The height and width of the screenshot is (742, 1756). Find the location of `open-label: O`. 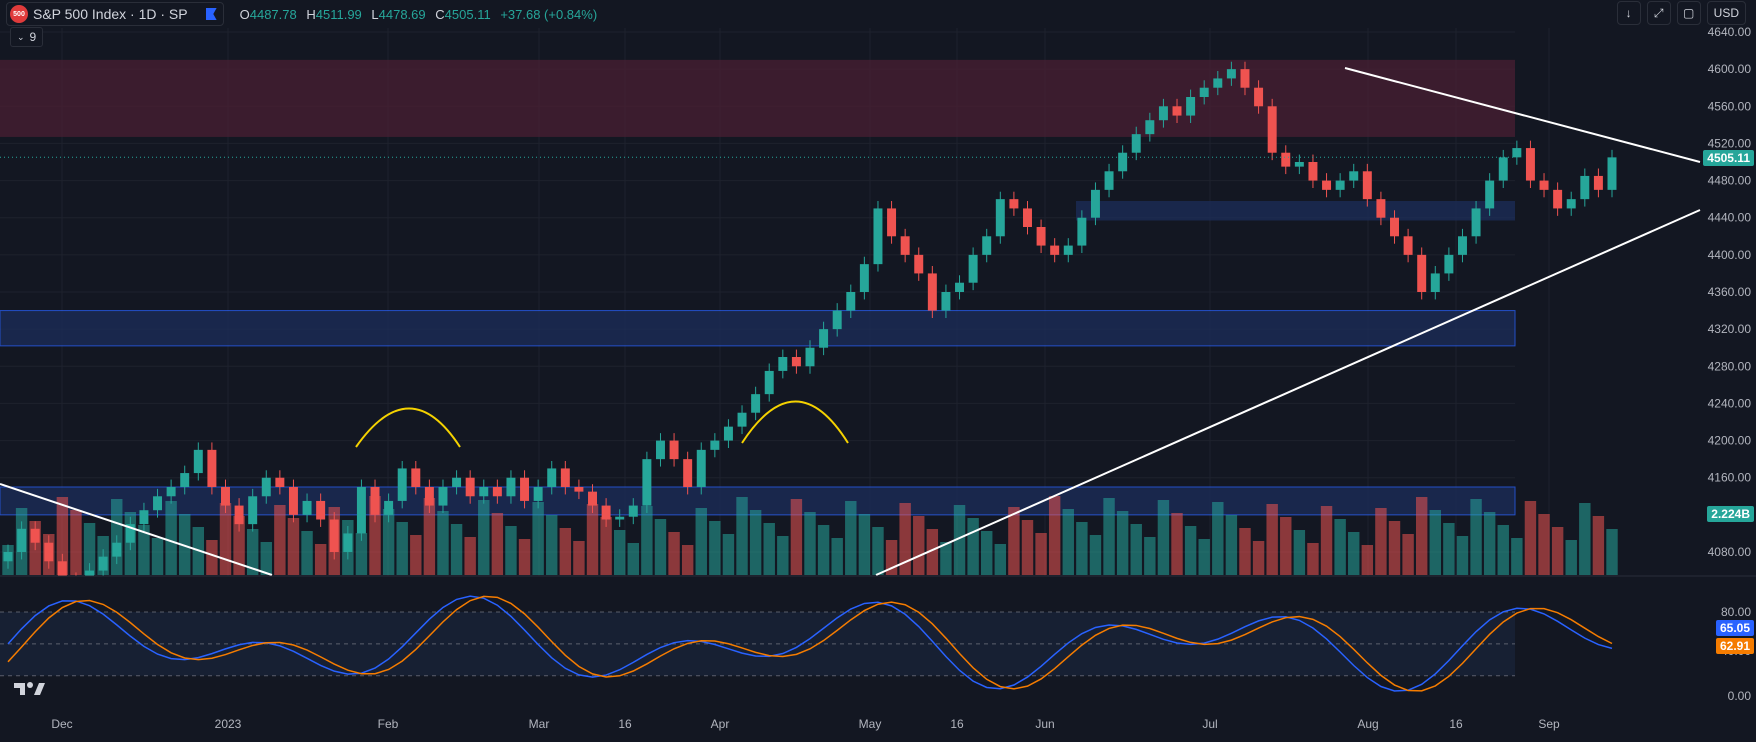

open-label: O is located at coordinates (244, 14).